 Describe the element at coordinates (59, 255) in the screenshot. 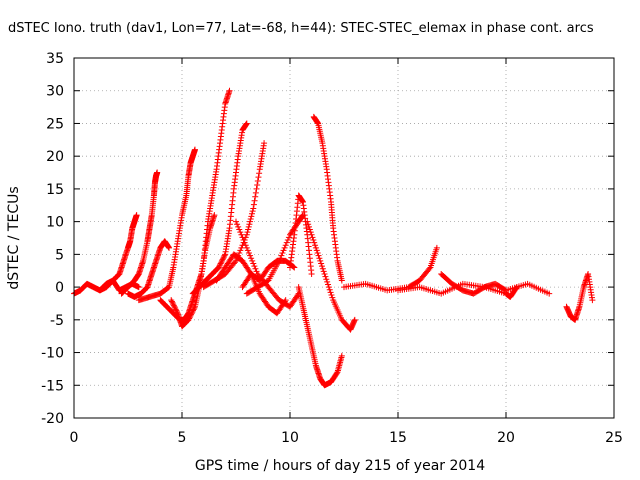

I see `y-tick-label: 5` at that location.